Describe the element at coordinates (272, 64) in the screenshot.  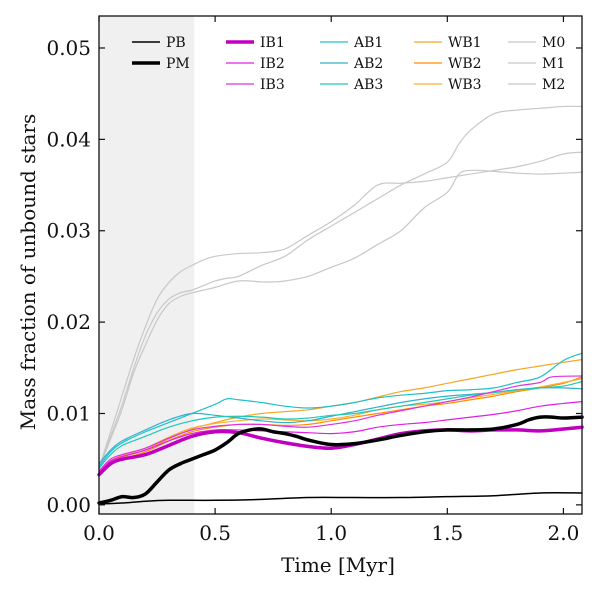
I see `legend-label-ib2: IB2` at that location.